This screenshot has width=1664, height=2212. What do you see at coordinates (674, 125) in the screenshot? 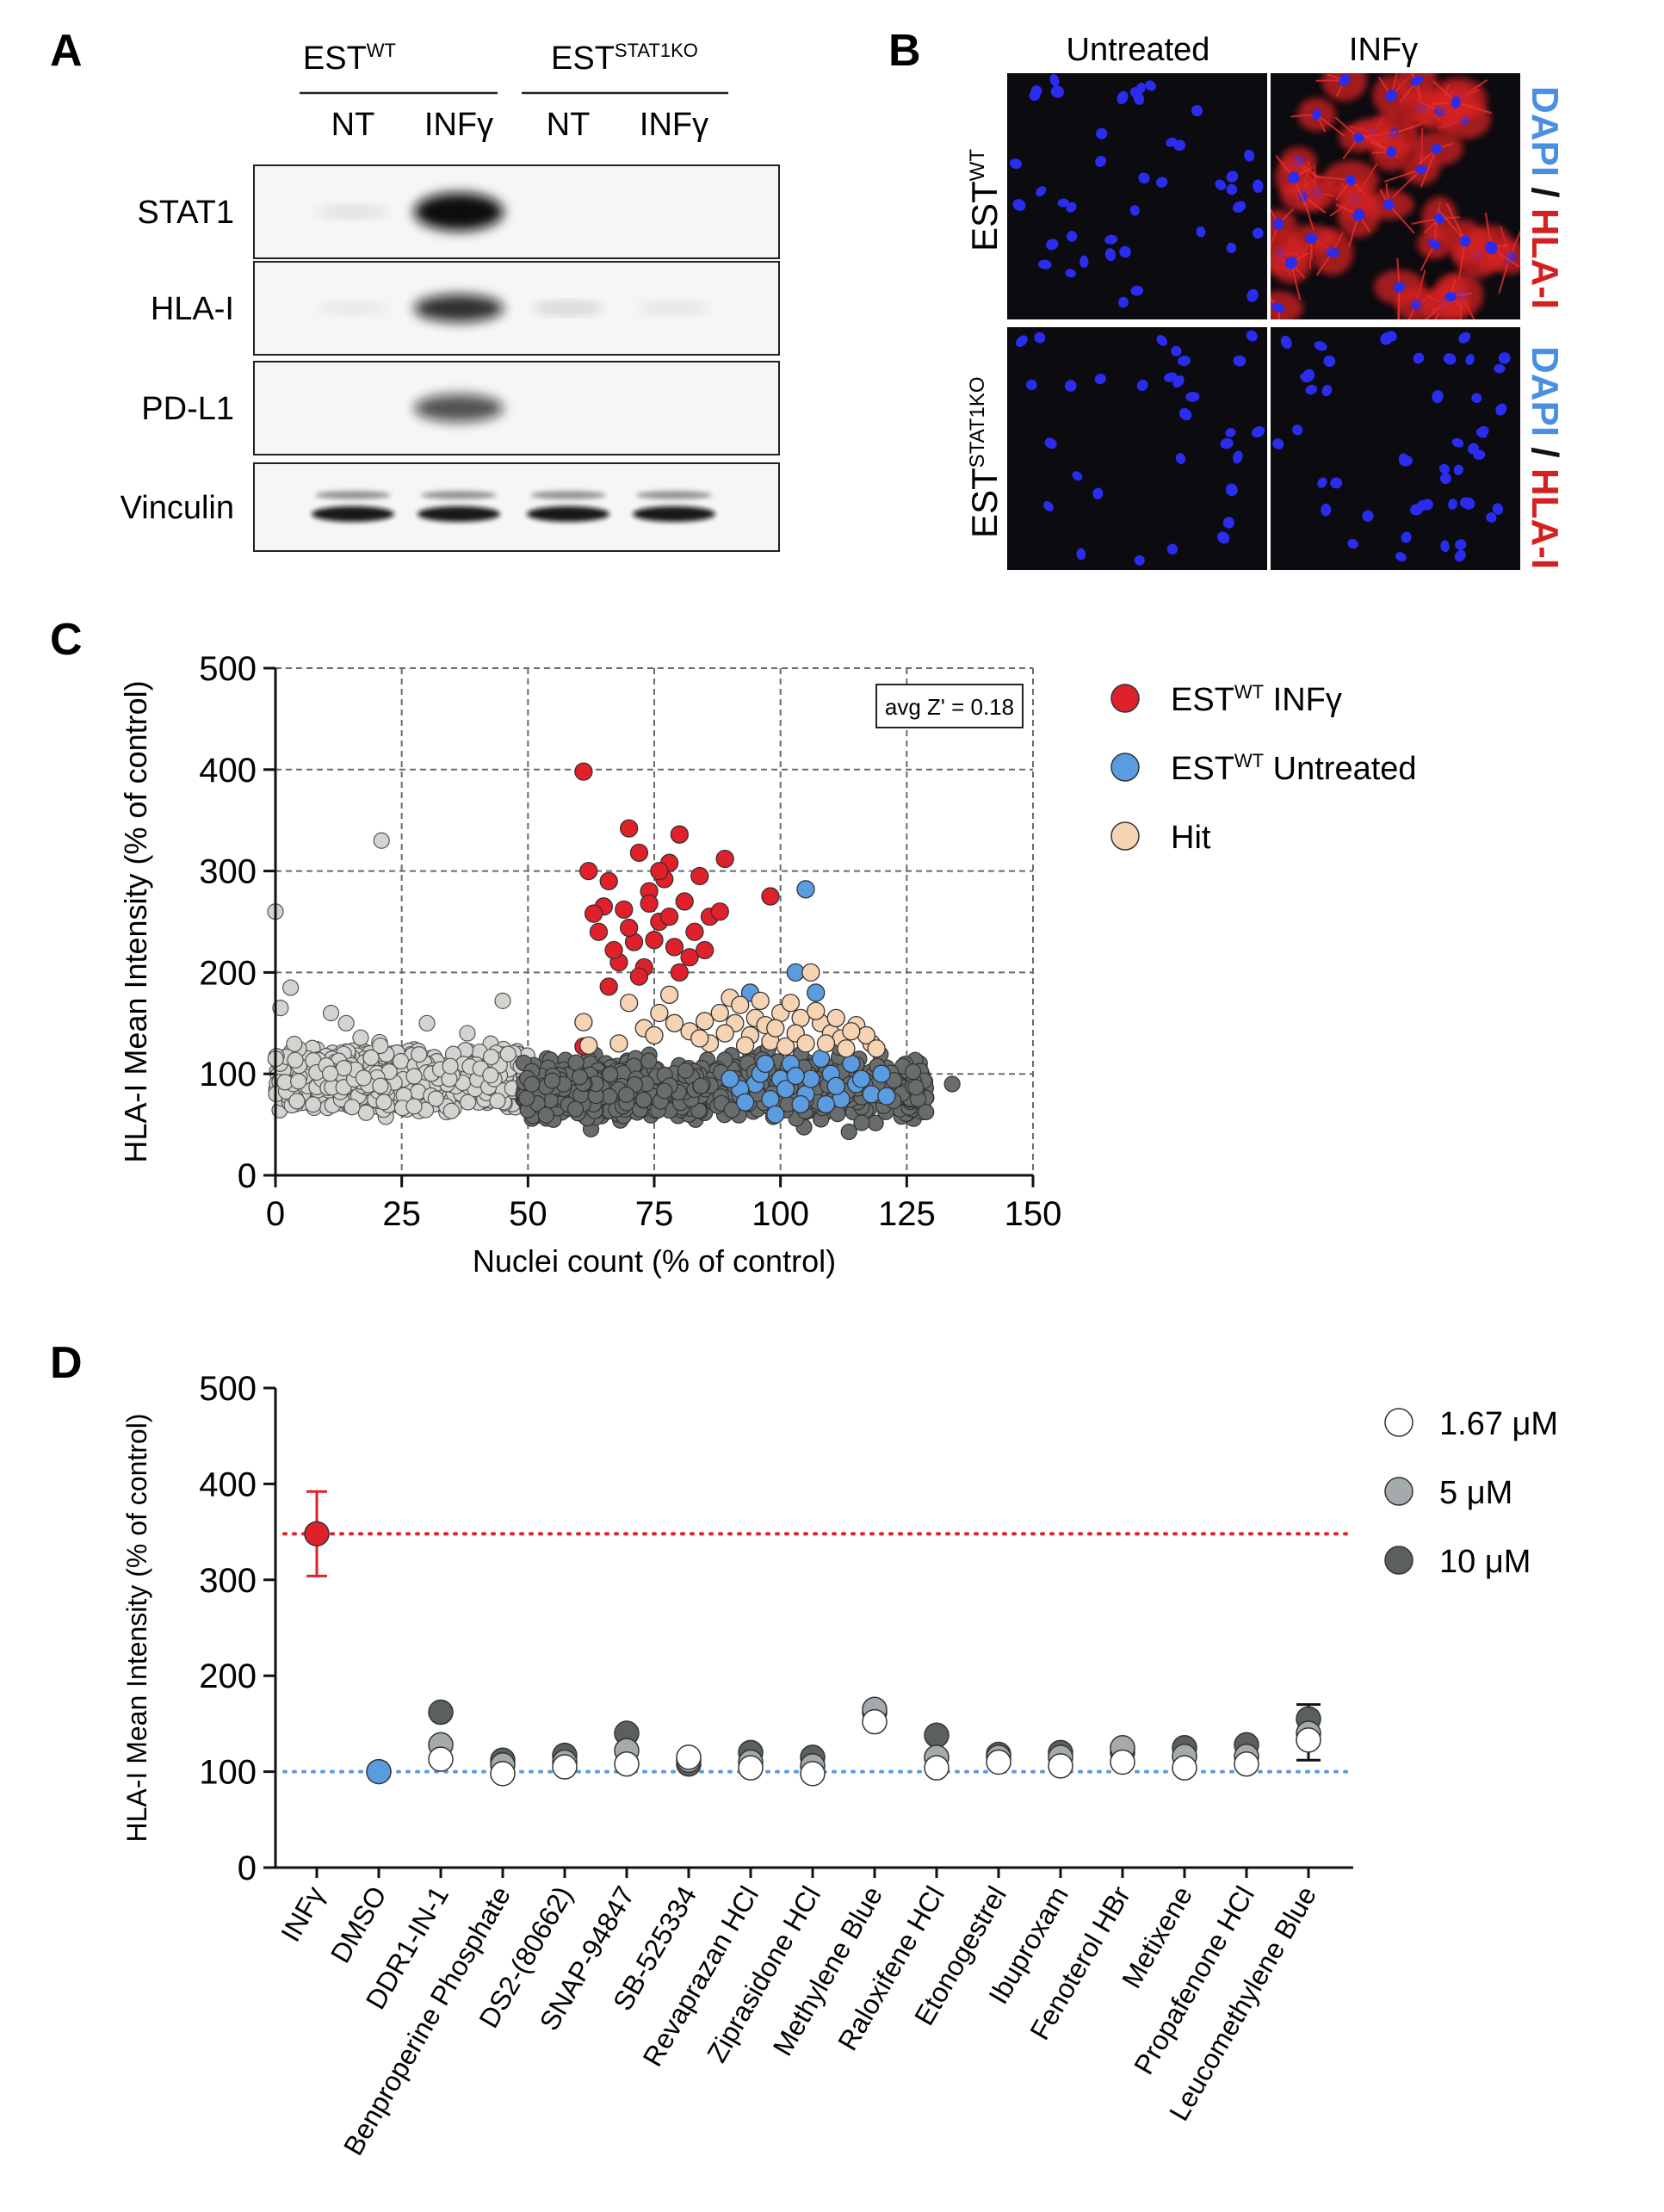
I see `lane-label-4: INFγ` at bounding box center [674, 125].